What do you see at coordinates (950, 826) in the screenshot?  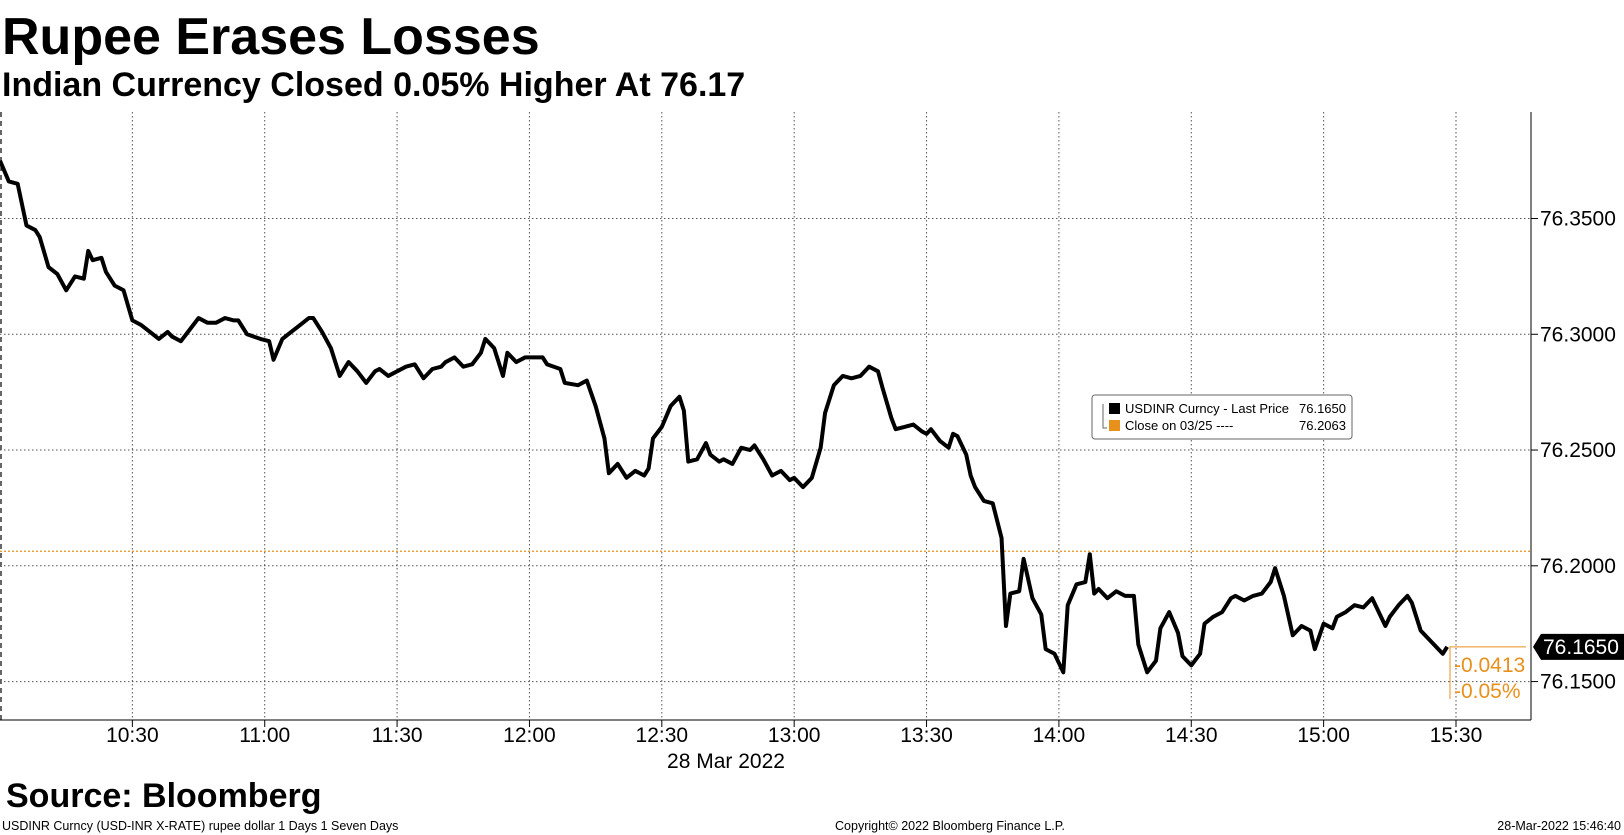 I see `footer-center: Copyright© 2022 Bloomberg Finance L.P.` at bounding box center [950, 826].